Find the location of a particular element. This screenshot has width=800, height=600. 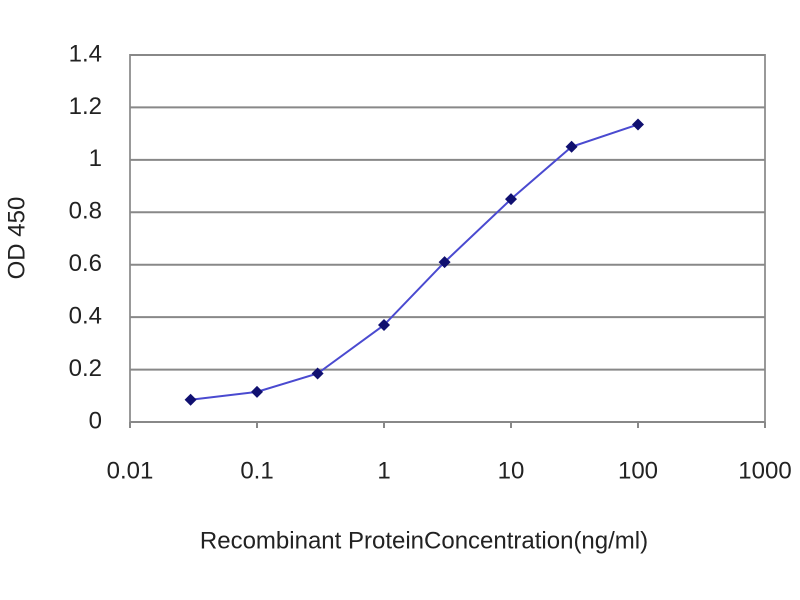

y-tick-label: 0 is located at coordinates (95, 420).